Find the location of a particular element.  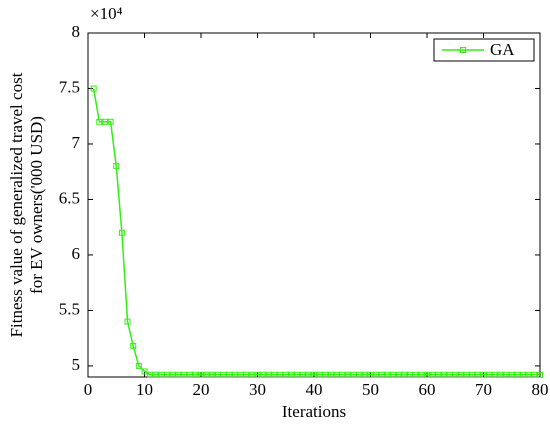

x-tick-label: 40 is located at coordinates (314, 389).